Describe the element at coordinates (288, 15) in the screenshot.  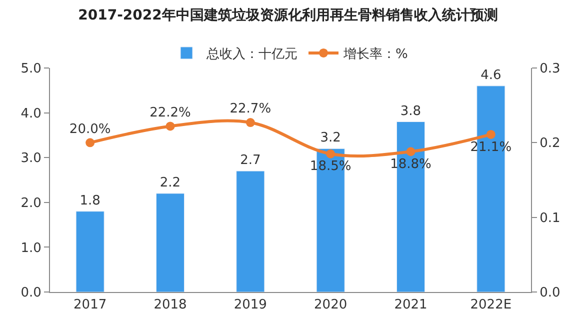
I see `chart-title: 2017-2022年中国建筑垃圾资源化利用再生骨料销售收入统计预测` at that location.